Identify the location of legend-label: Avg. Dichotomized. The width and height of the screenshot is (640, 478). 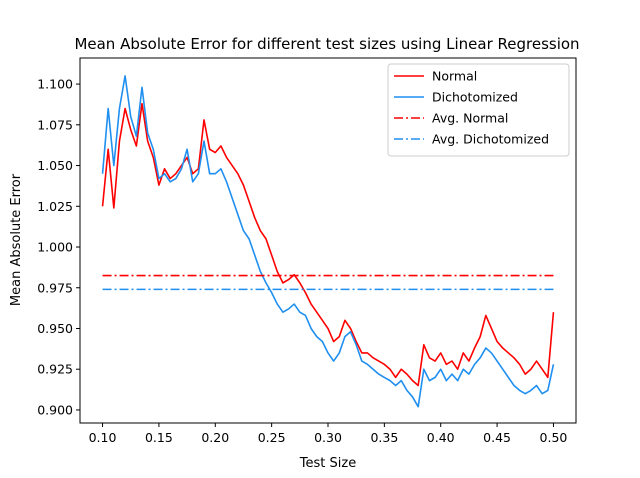
(490, 139).